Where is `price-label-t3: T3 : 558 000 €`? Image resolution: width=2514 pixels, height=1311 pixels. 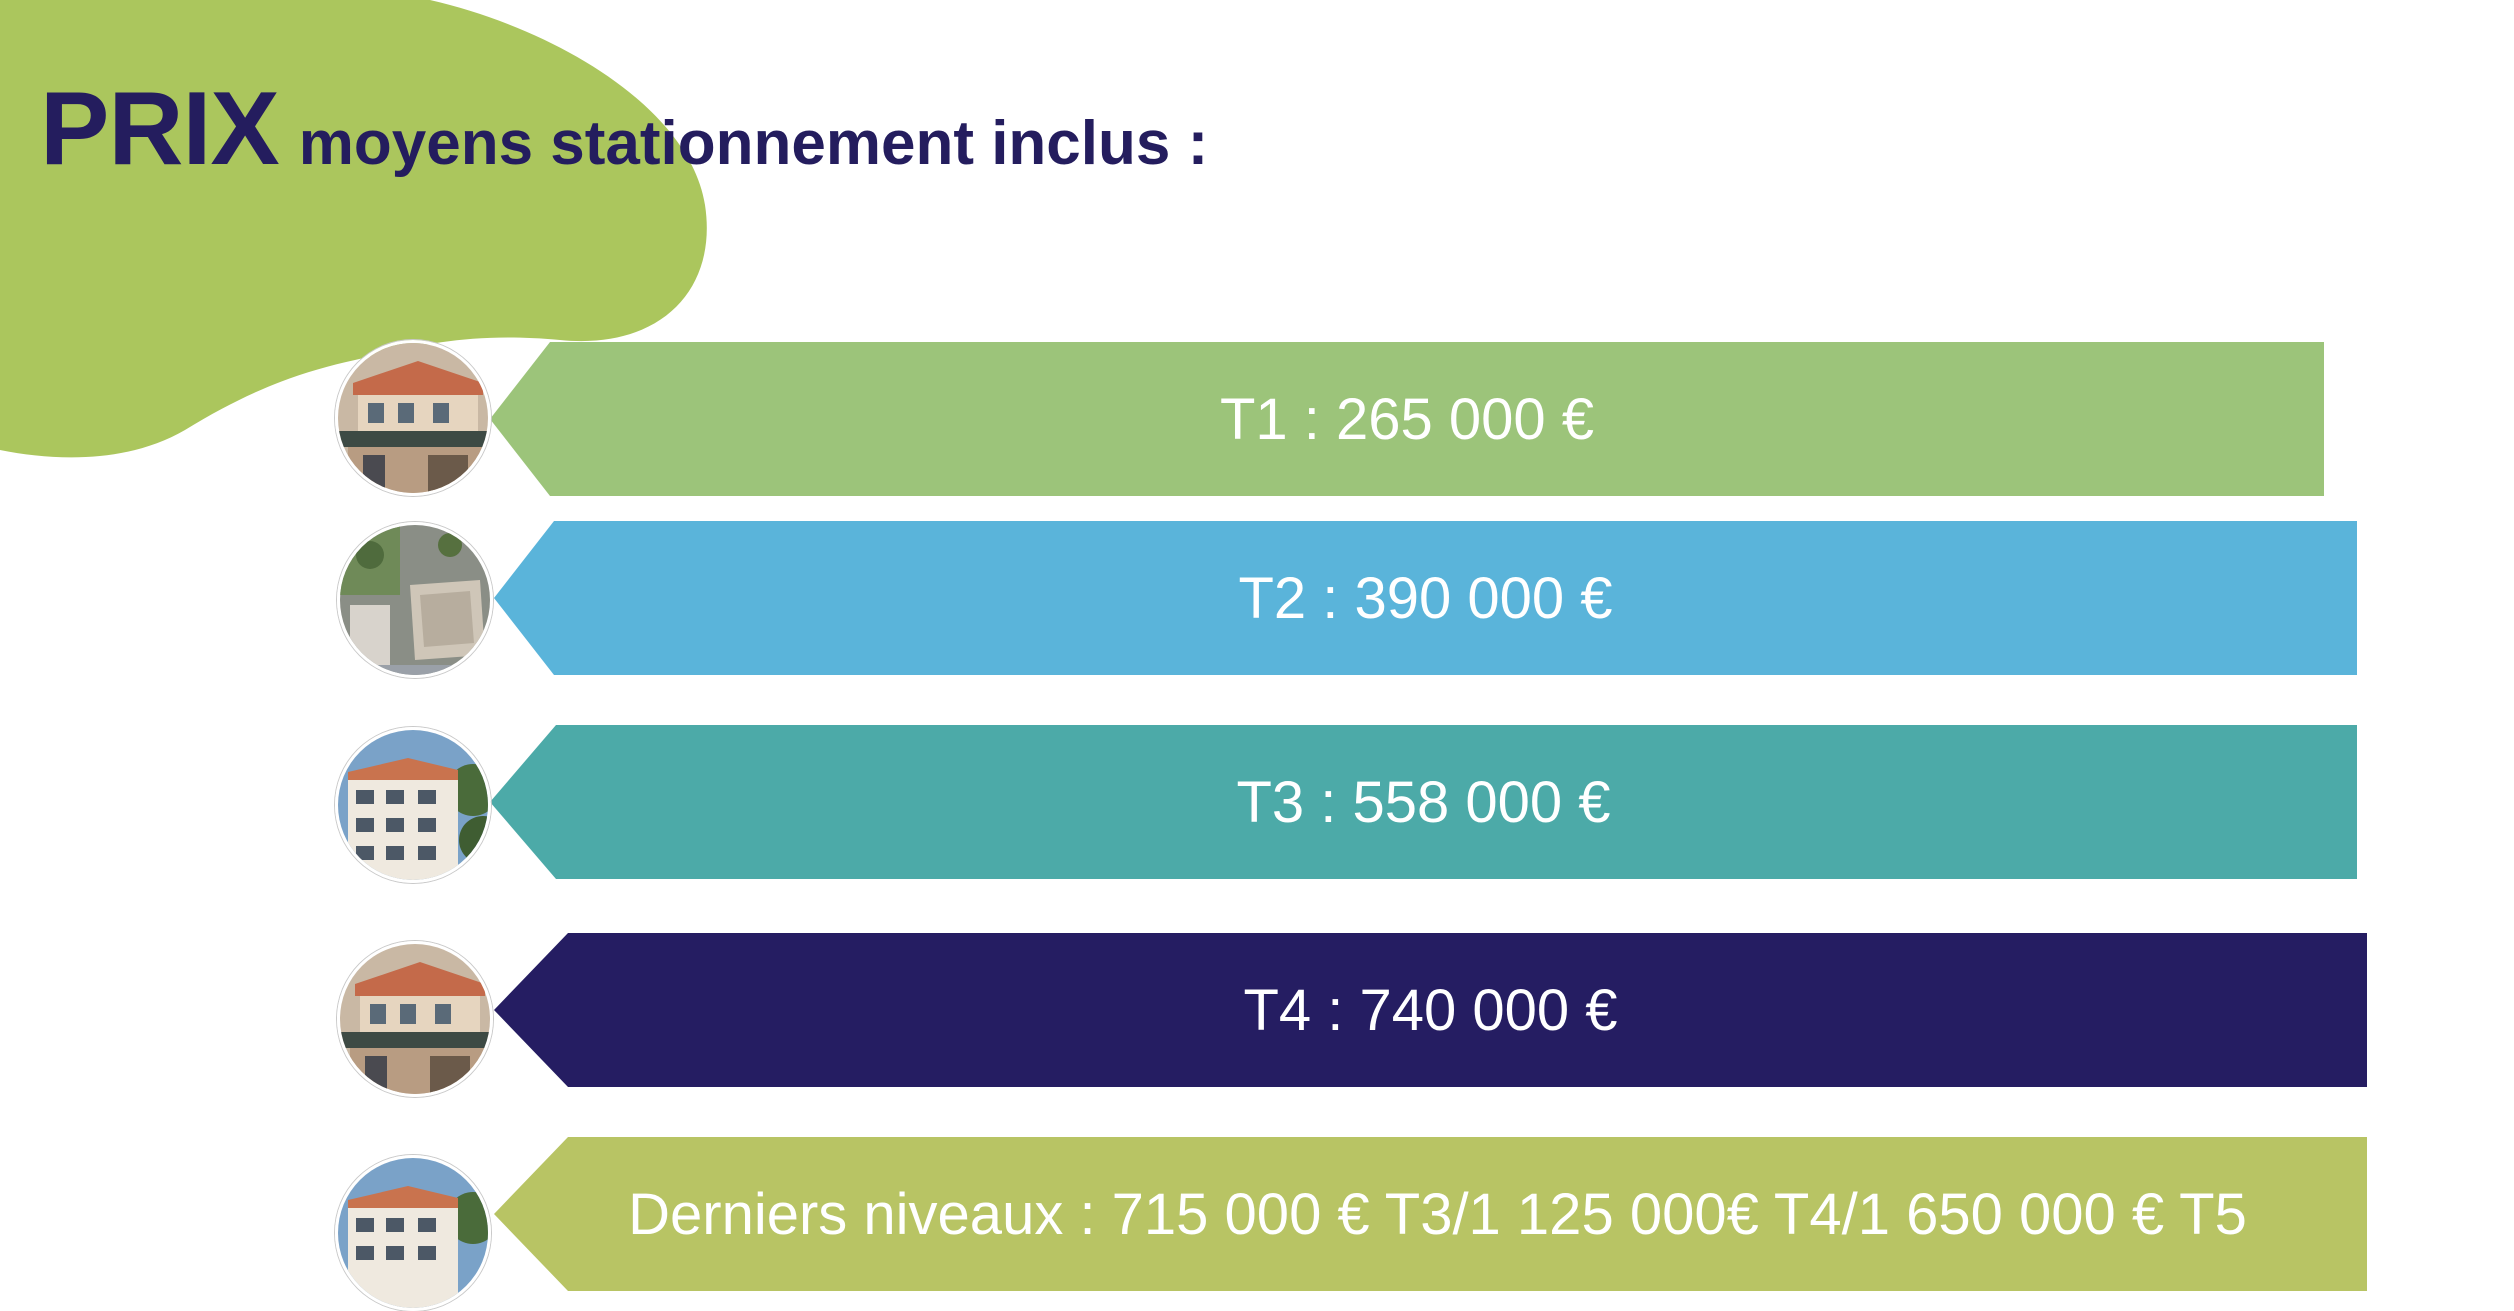 price-label-t3: T3 : 558 000 € is located at coordinates (1423, 802).